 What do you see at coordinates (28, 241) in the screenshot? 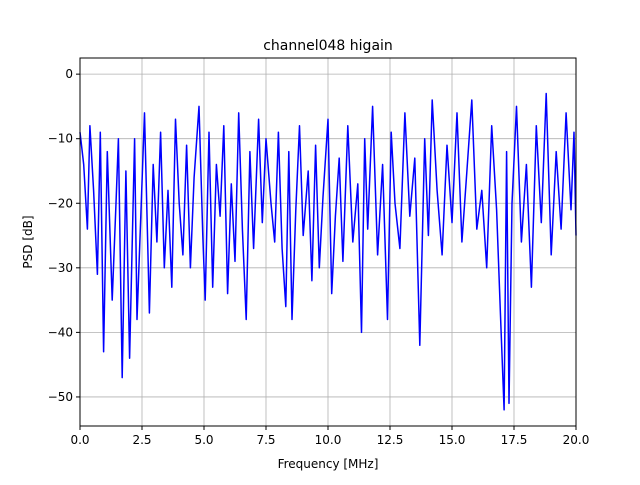
I see `y-axis-label: PSD [dB]` at bounding box center [28, 241].